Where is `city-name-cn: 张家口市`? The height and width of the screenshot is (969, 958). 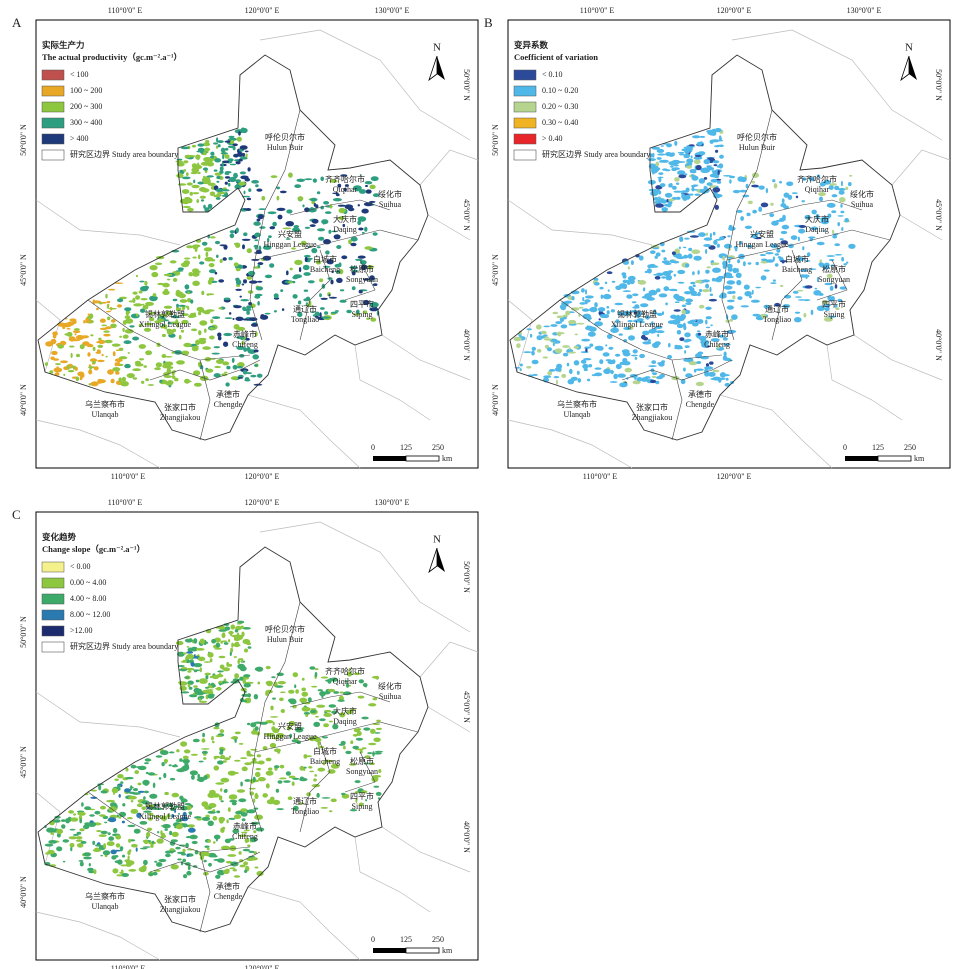 city-name-cn: 张家口市 is located at coordinates (180, 407).